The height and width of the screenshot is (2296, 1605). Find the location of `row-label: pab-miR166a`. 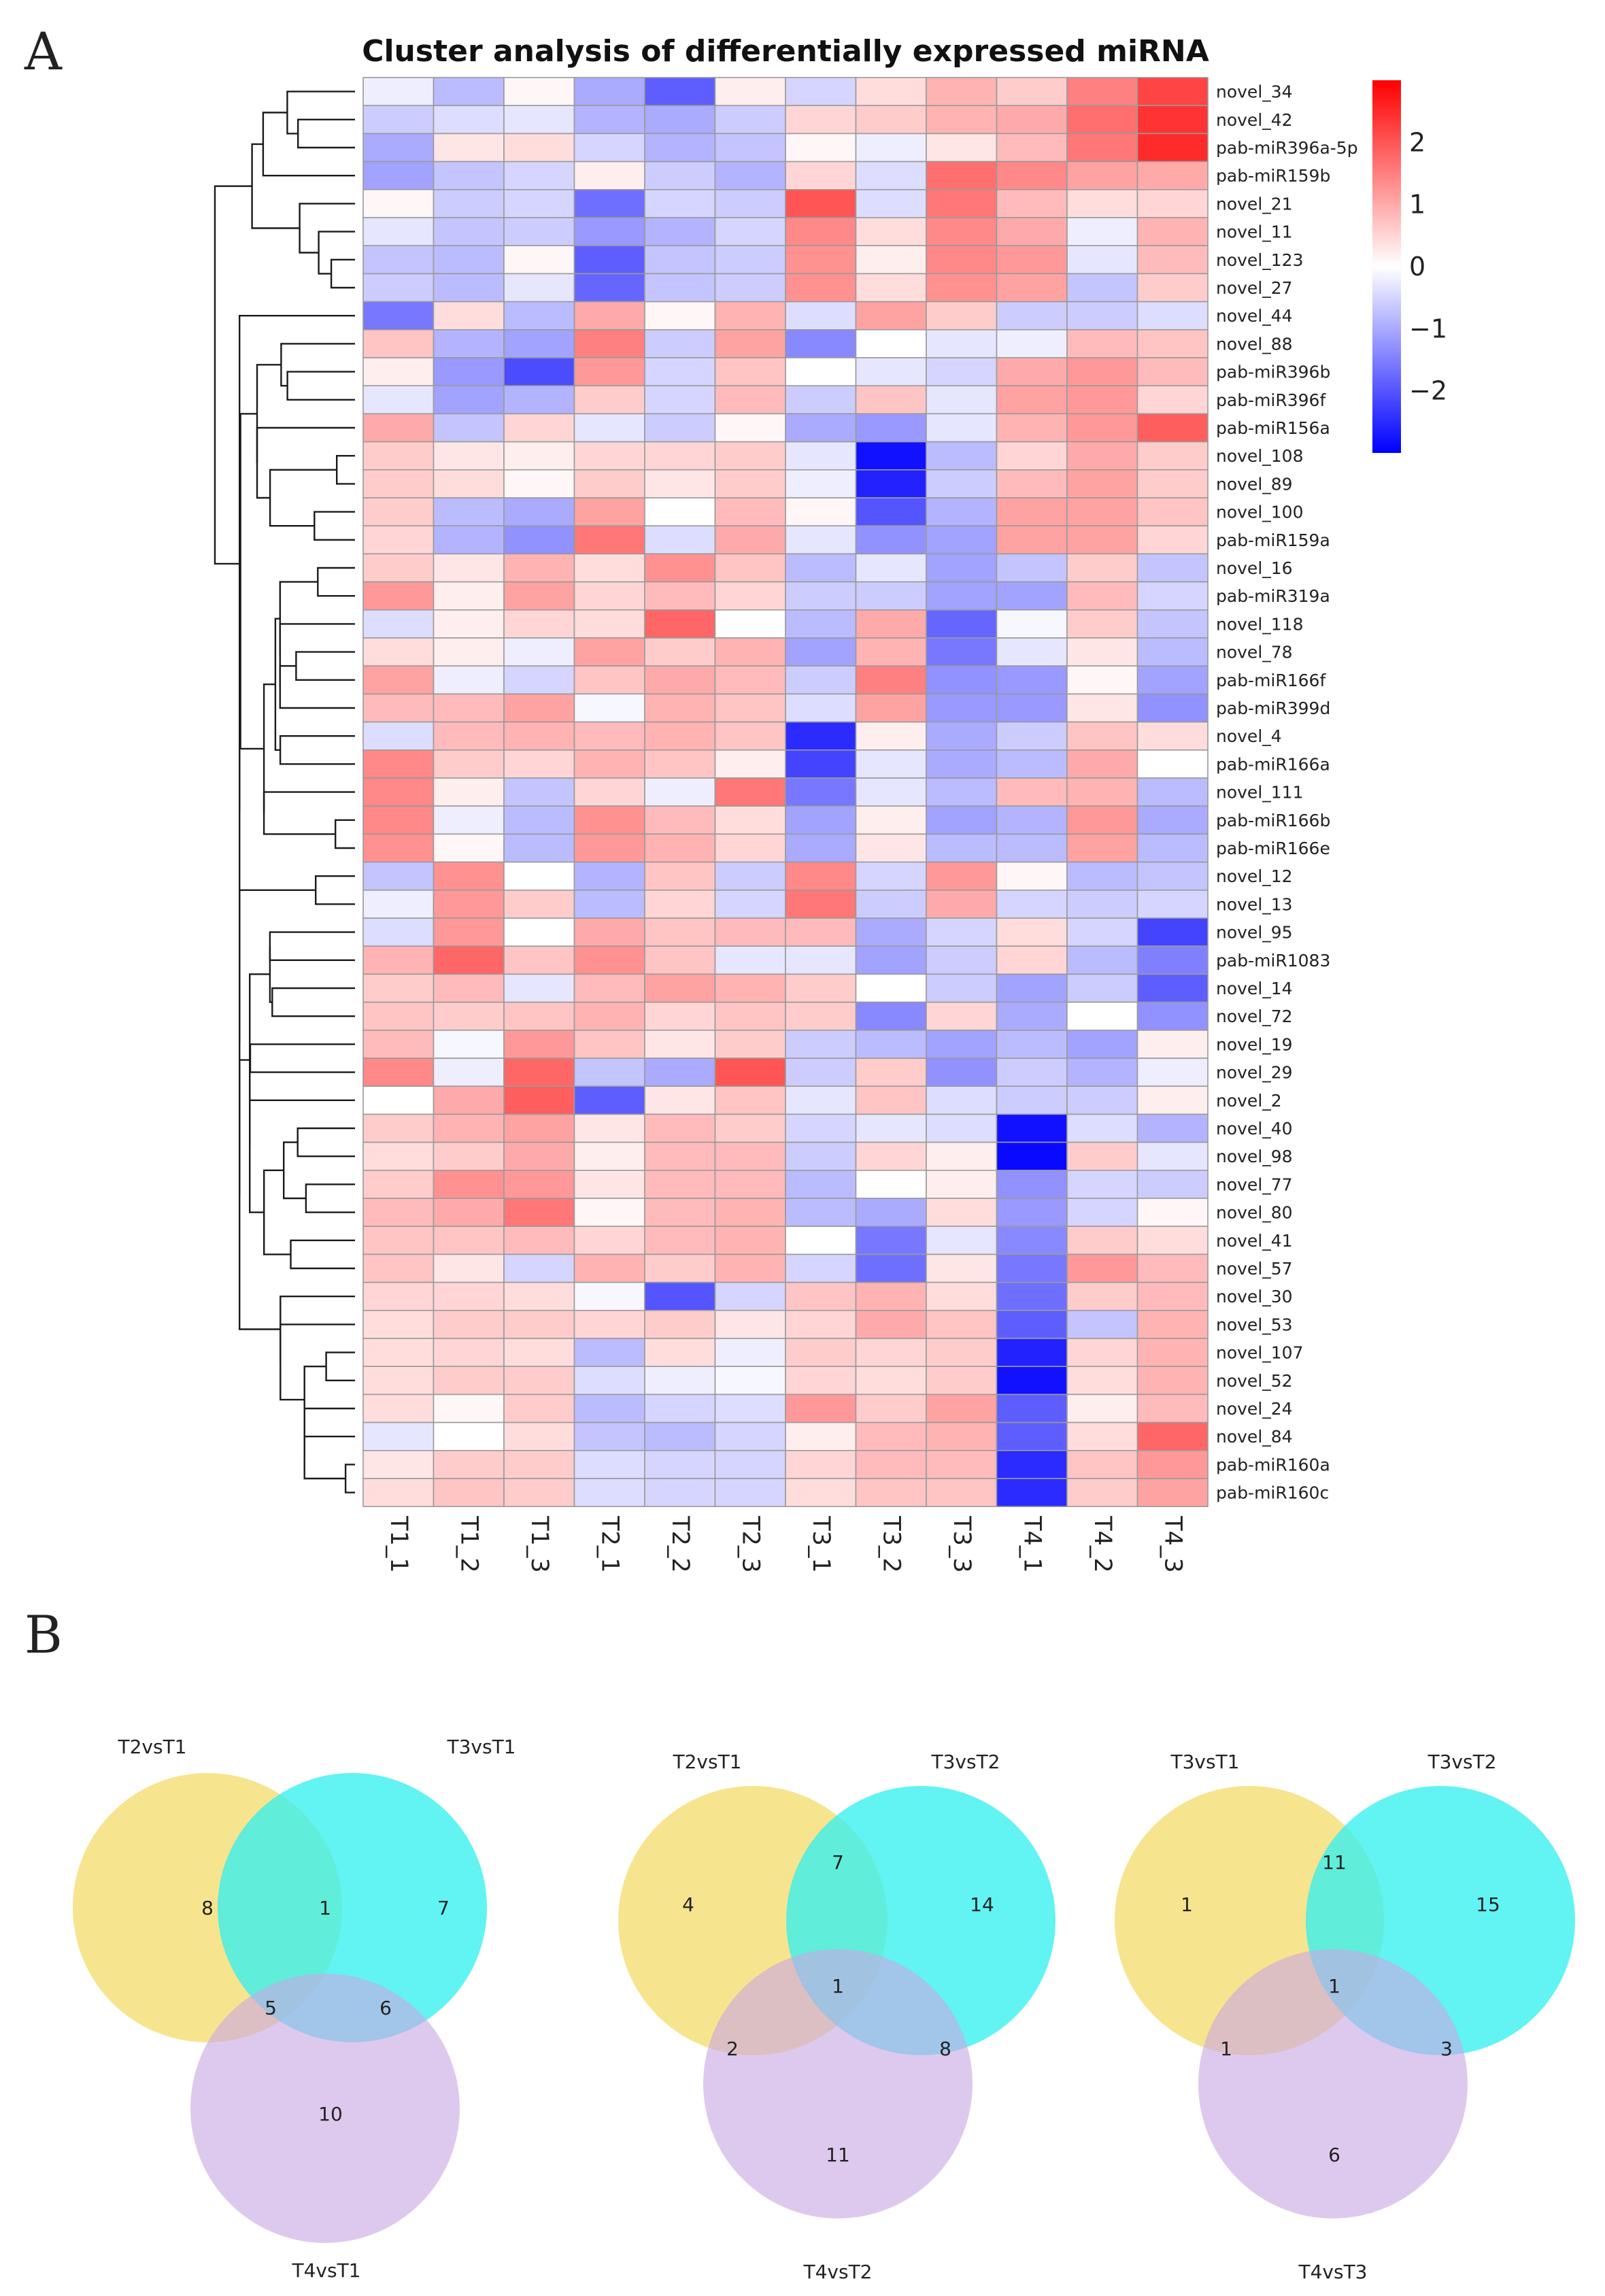

row-label: pab-miR166a is located at coordinates (1273, 764).